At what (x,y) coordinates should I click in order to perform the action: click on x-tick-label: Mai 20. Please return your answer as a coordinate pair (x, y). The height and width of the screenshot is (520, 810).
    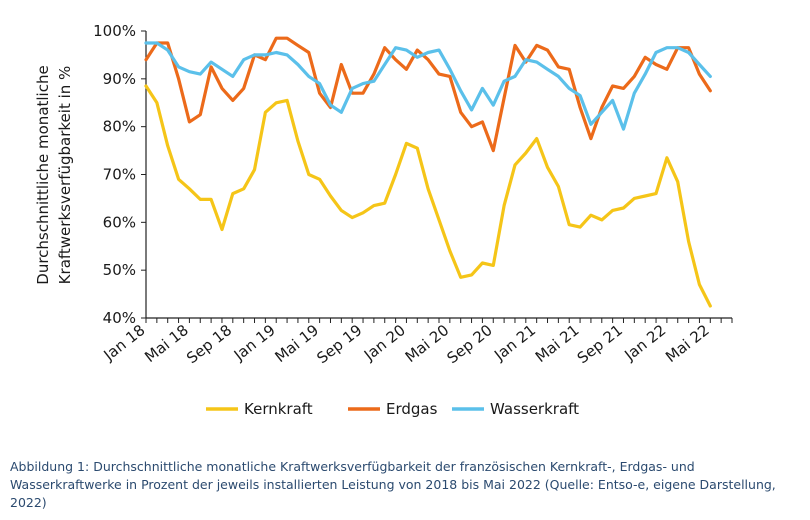
    Looking at the image, I should click on (427, 343).